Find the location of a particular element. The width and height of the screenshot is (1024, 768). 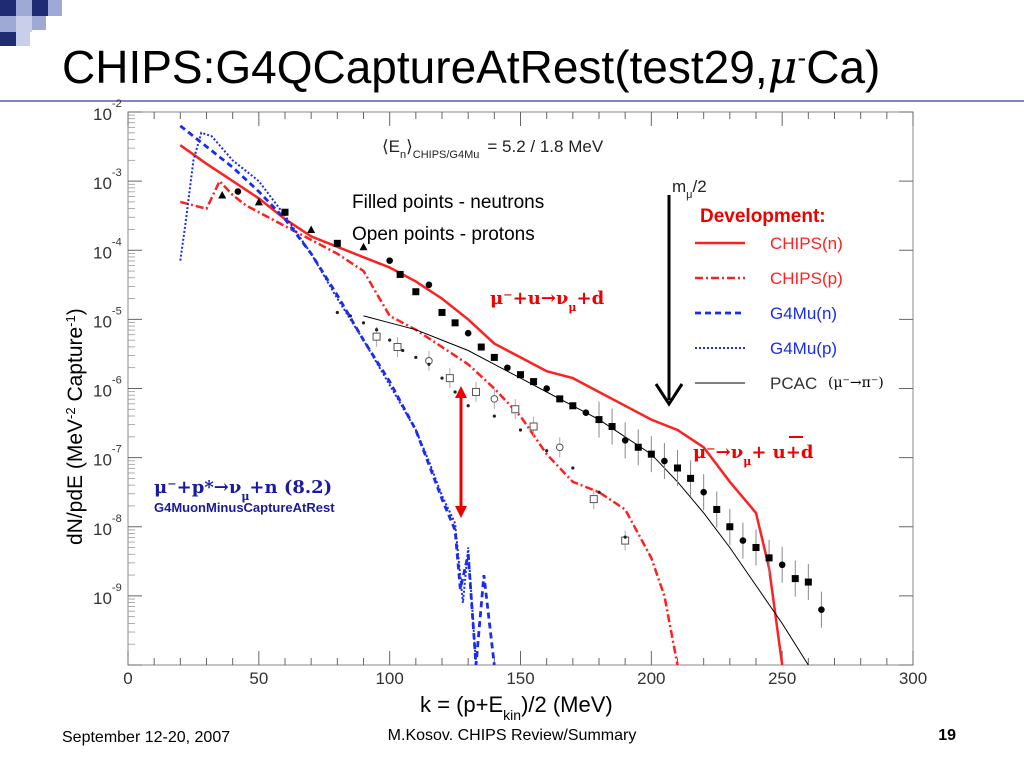

mu-half-label: mμ/2 is located at coordinates (689, 189).